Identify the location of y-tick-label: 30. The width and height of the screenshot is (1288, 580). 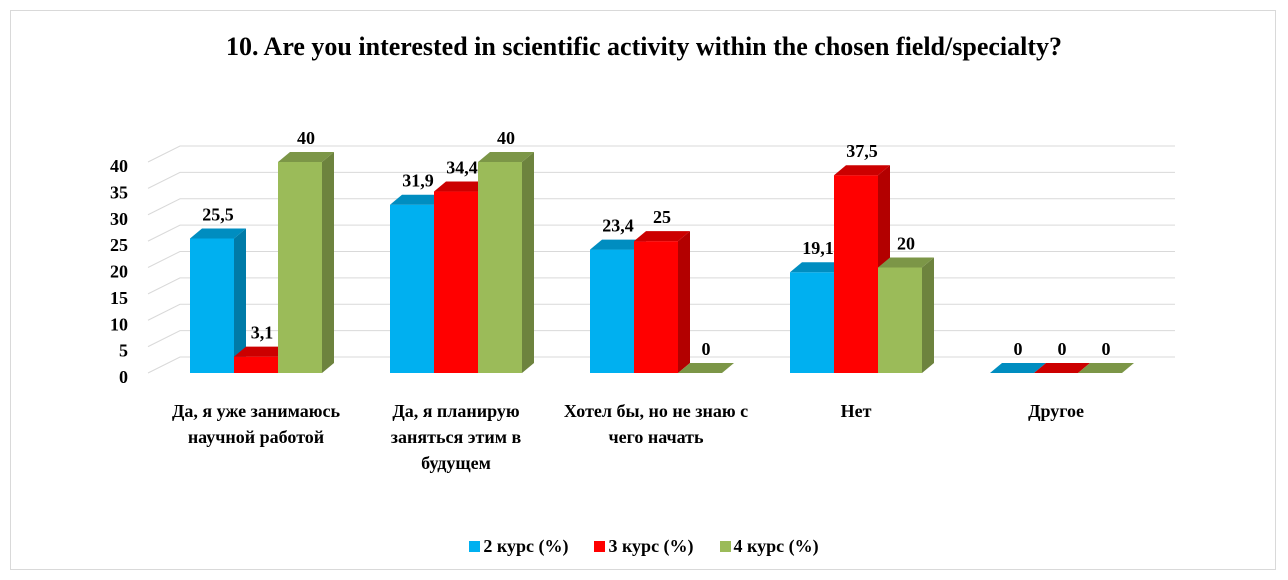
(119, 219).